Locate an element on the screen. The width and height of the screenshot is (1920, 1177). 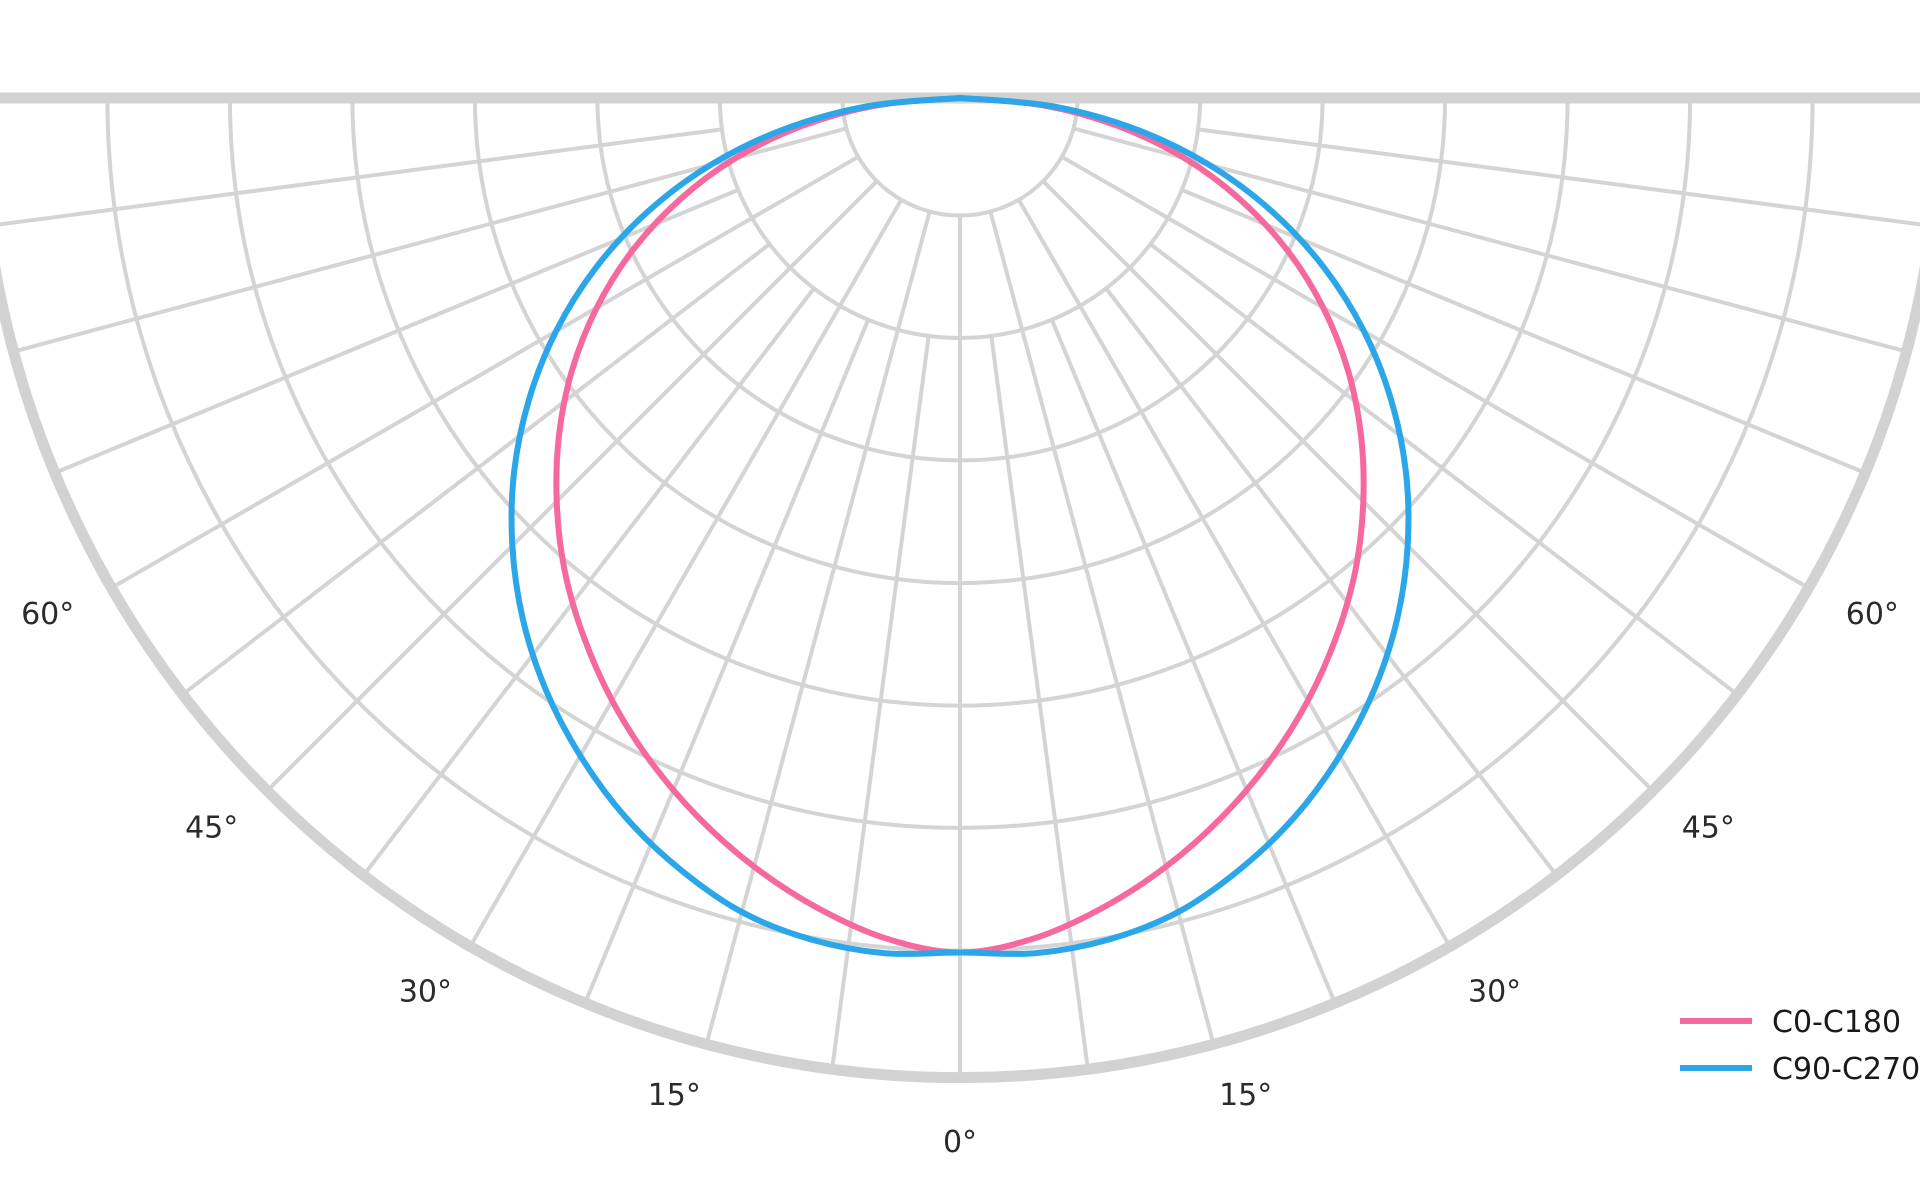
legend-label-c90-c270: C90-C270 is located at coordinates (1846, 1069).